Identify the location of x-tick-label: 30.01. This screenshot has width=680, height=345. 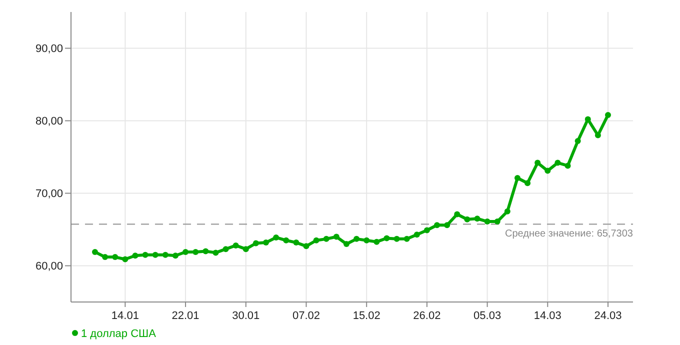
(246, 316).